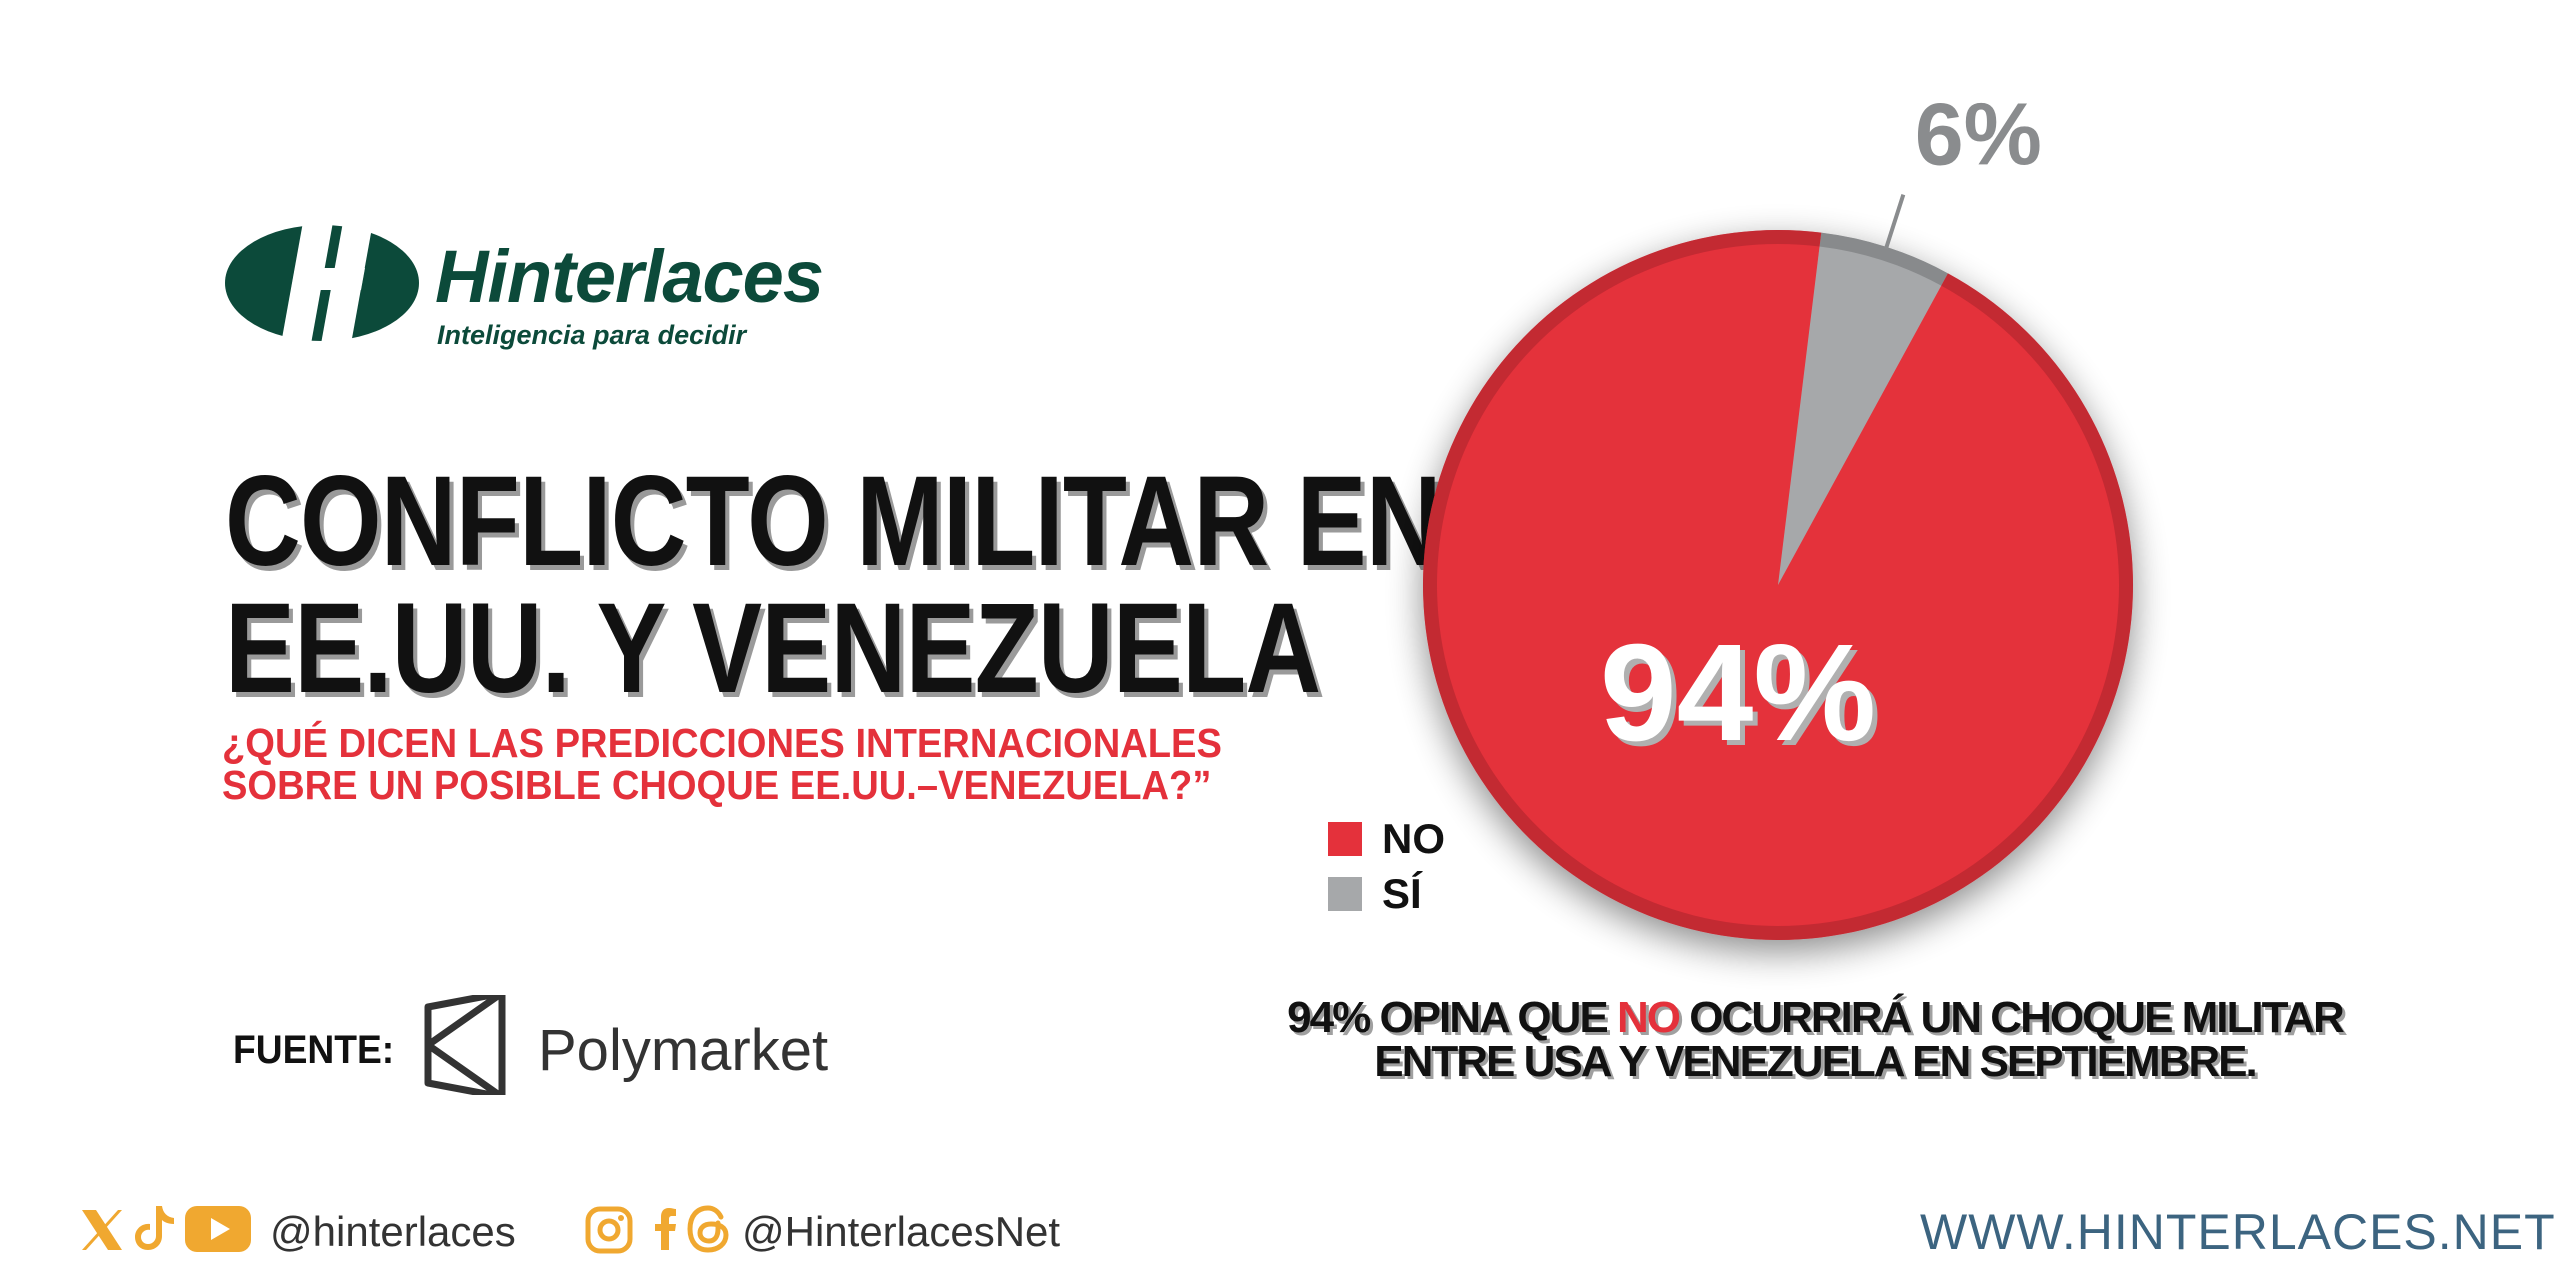  Describe the element at coordinates (1345, 839) in the screenshot. I see `legend-swatch-no` at that location.